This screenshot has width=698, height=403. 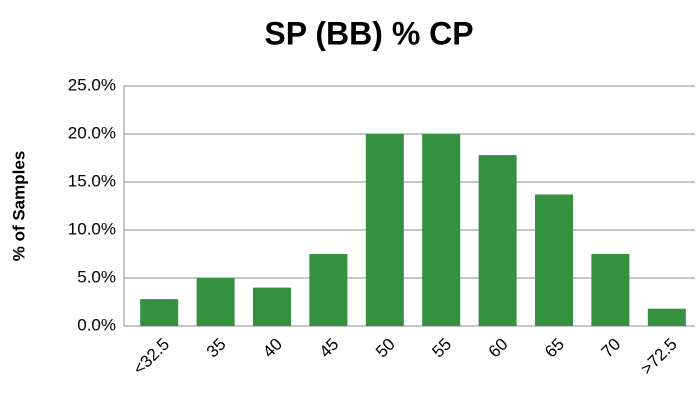 What do you see at coordinates (18, 206) in the screenshot?
I see `y-axis-label: % of Samples` at bounding box center [18, 206].